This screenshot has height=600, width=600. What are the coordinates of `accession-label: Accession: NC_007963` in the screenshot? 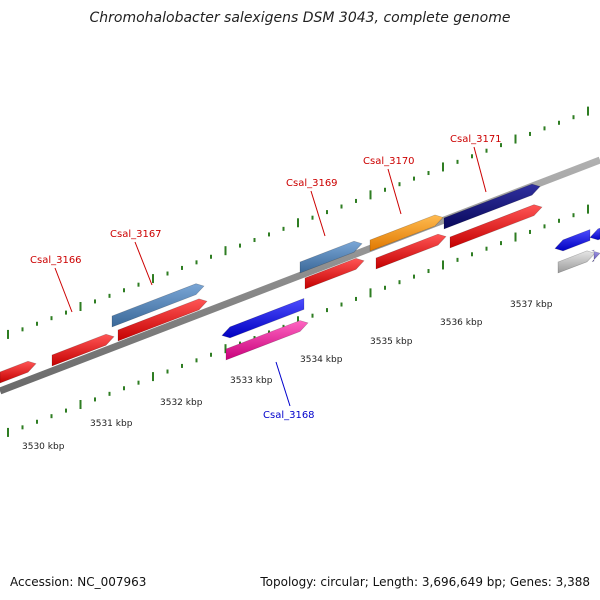 It's located at (78, 582).